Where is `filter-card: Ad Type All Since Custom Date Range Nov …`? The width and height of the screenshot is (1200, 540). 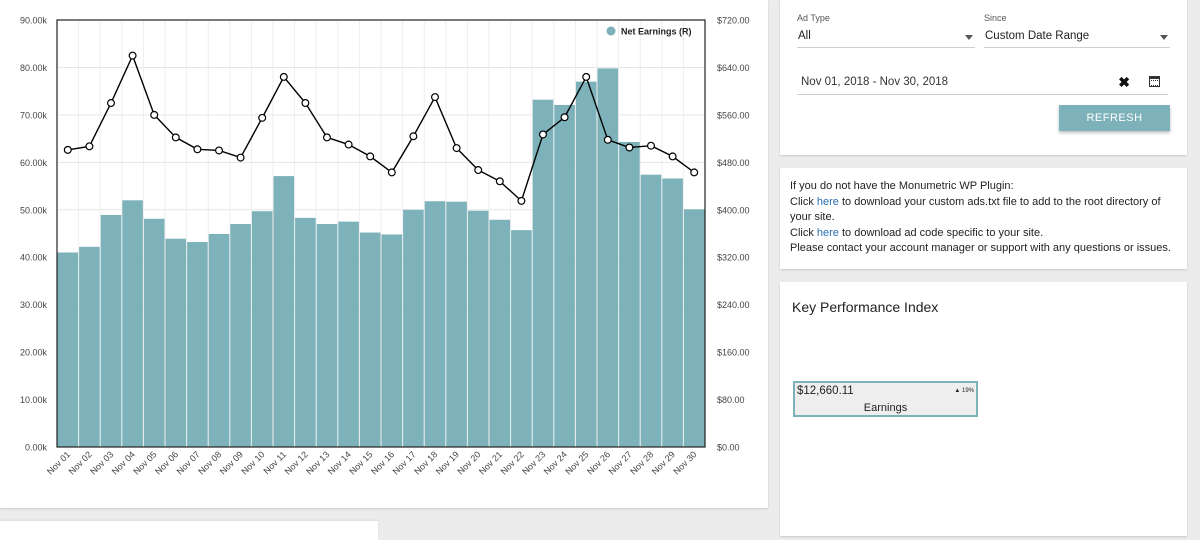 filter-card: Ad Type All Since Custom Date Range Nov … is located at coordinates (983, 77).